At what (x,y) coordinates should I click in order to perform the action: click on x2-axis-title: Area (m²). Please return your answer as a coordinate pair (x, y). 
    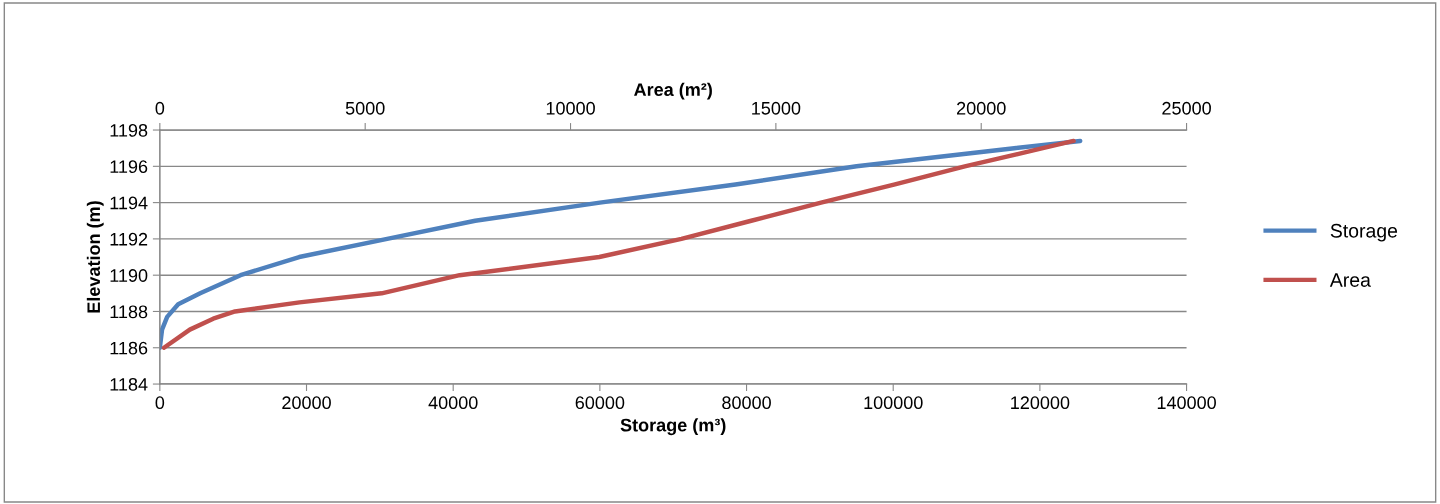
    Looking at the image, I should click on (673, 91).